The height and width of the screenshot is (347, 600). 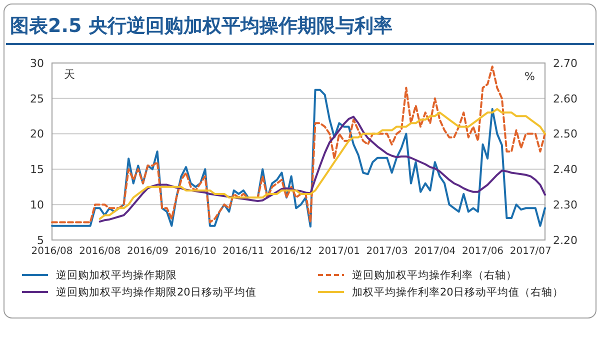 What do you see at coordinates (483, 251) in the screenshot?
I see `x-tick-label: 2017/06` at bounding box center [483, 251].